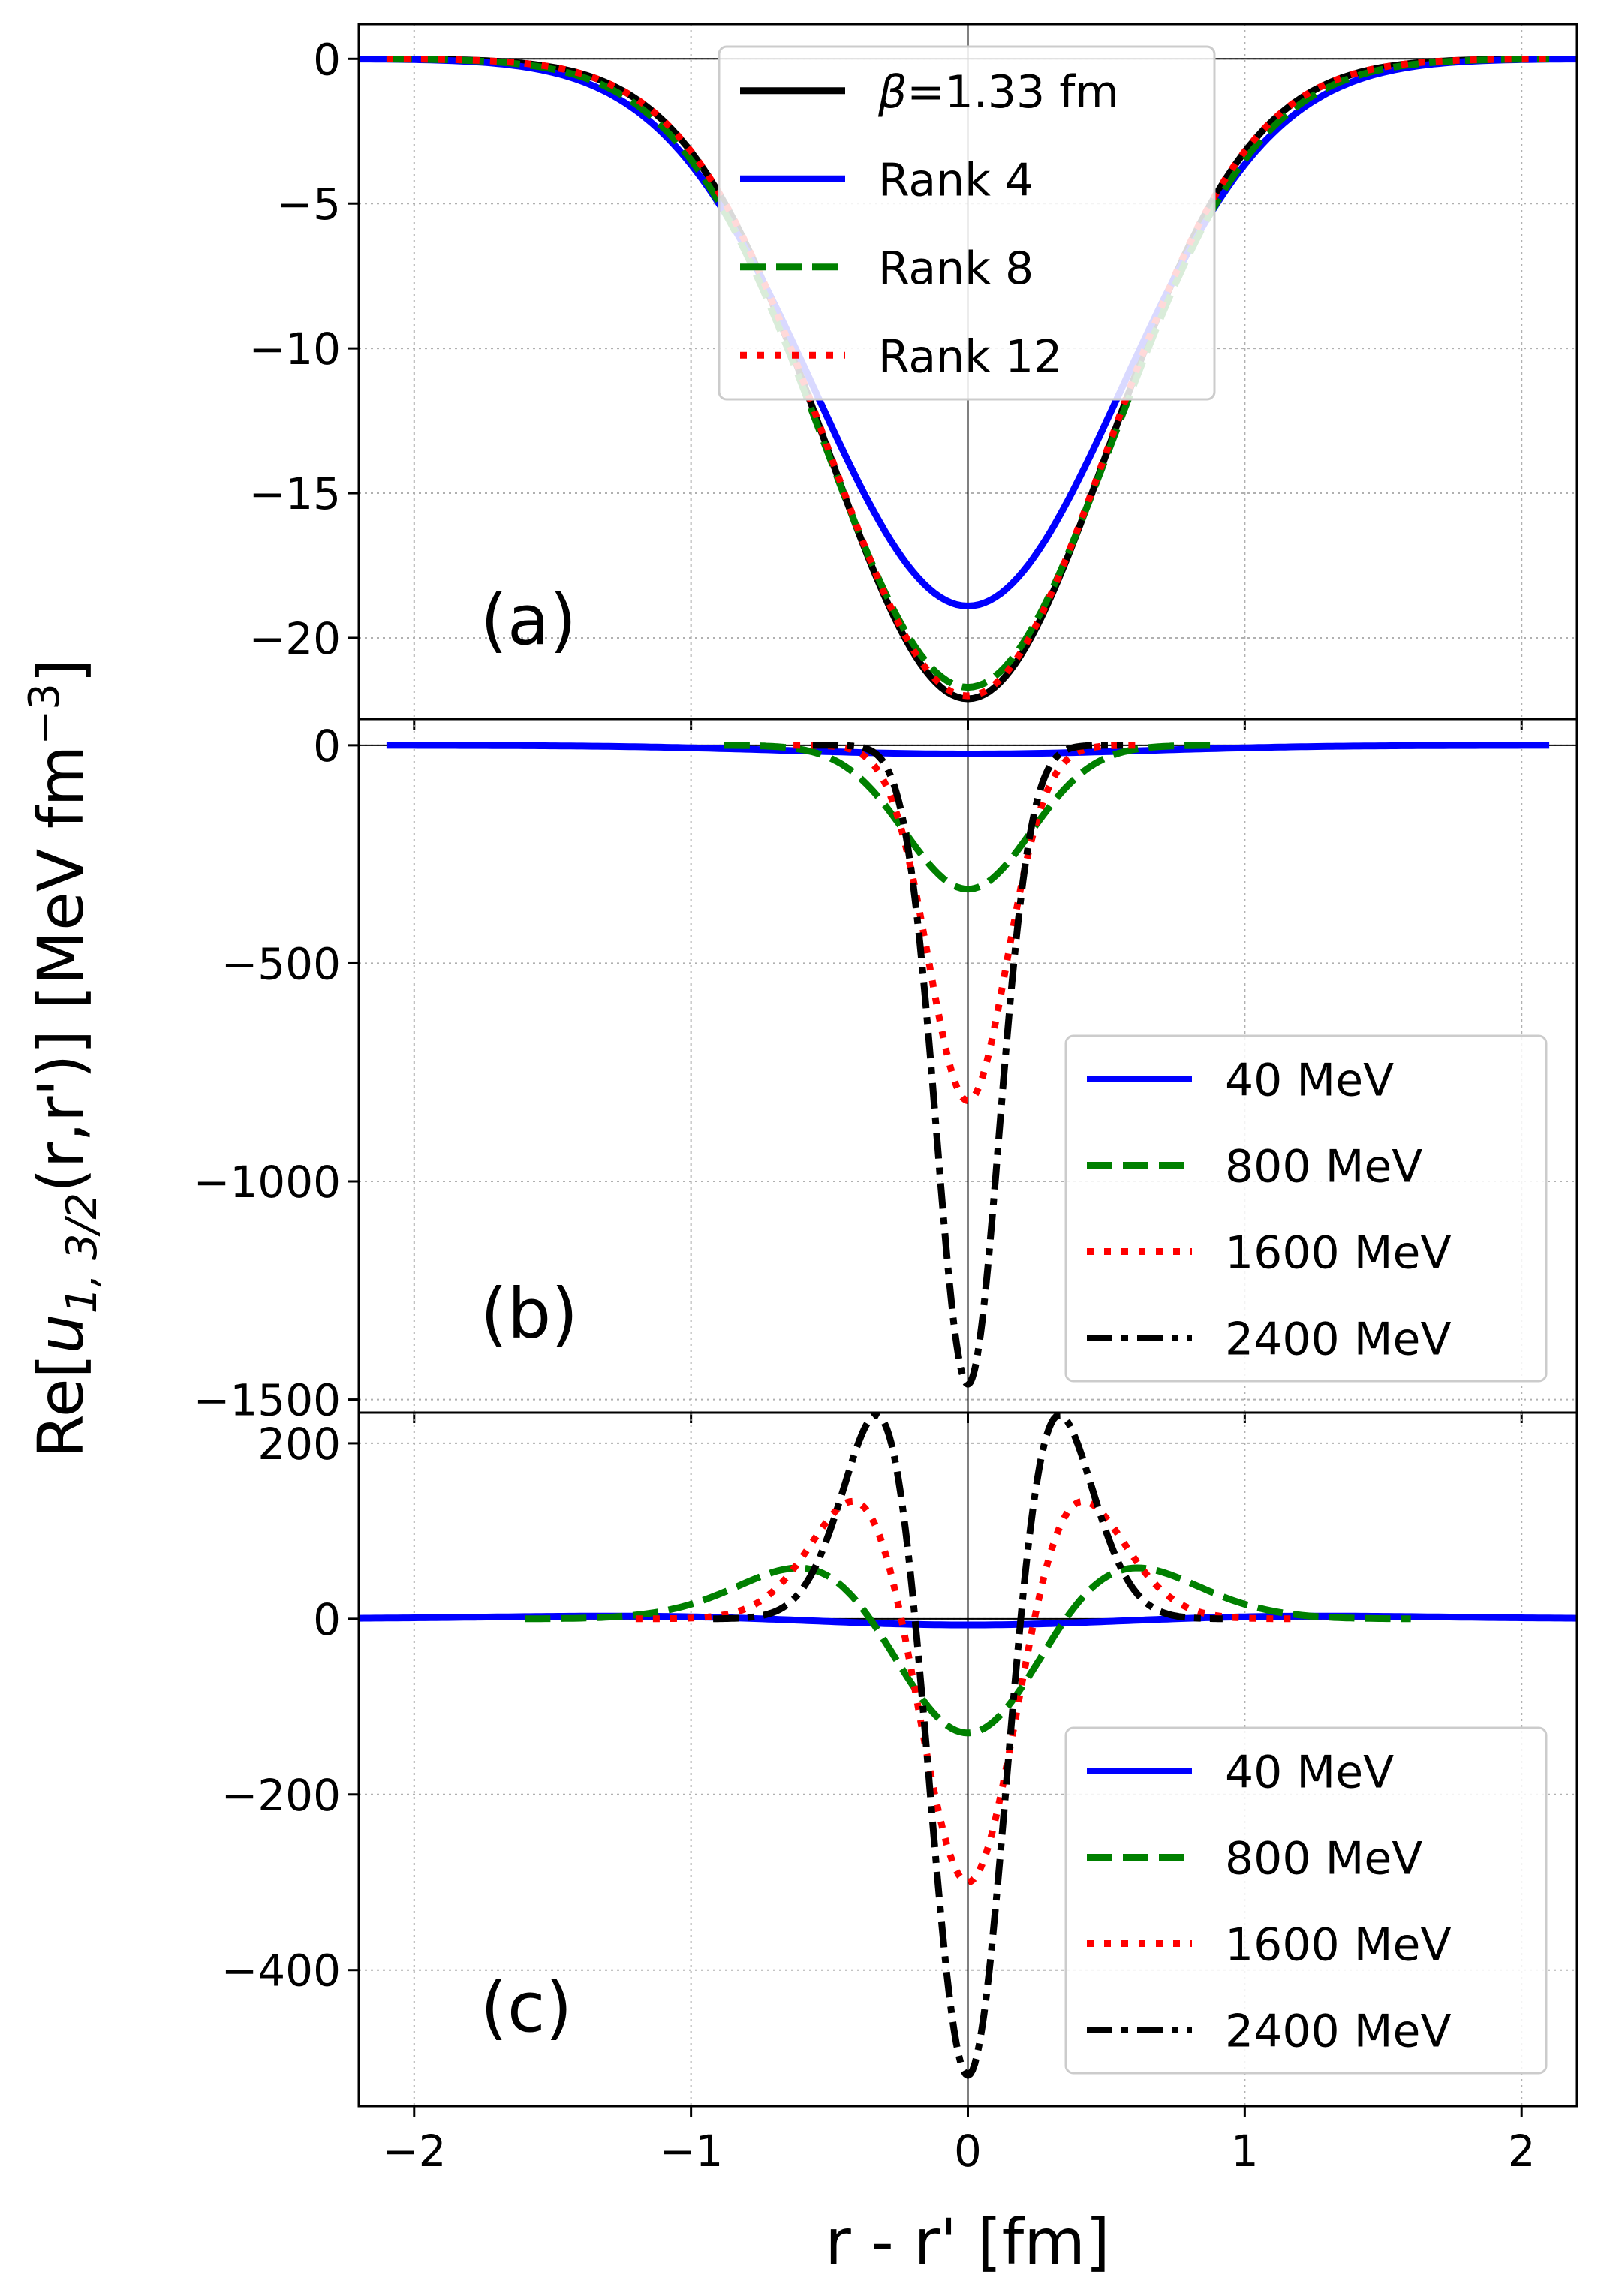  I want to click on panel-a-legend-frame, so click(967, 223).